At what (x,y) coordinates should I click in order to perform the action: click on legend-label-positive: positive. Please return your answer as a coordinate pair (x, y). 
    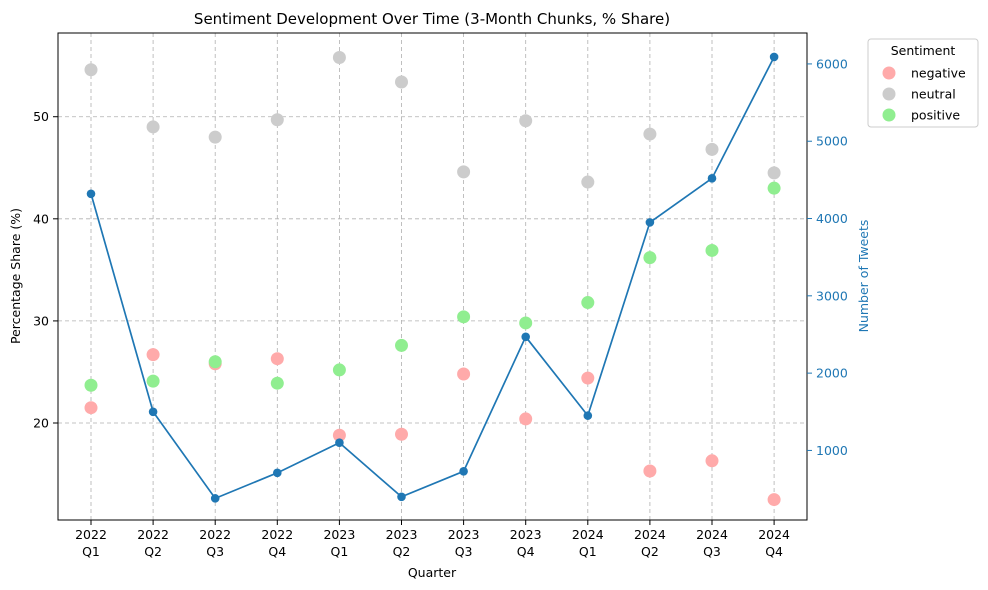
    Looking at the image, I should click on (935, 115).